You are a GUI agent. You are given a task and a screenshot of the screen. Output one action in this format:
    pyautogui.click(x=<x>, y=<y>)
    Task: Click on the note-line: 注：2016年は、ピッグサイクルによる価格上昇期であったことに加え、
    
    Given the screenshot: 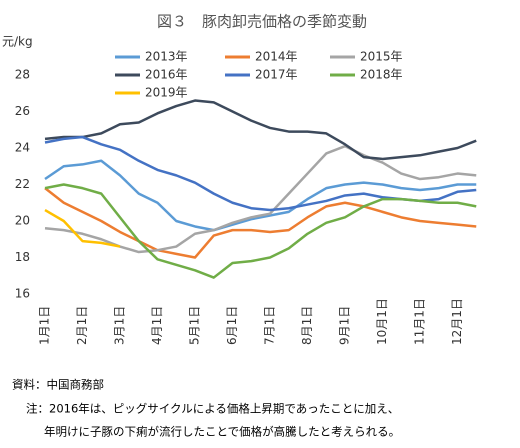 What is the action you would take?
    pyautogui.click(x=212, y=409)
    